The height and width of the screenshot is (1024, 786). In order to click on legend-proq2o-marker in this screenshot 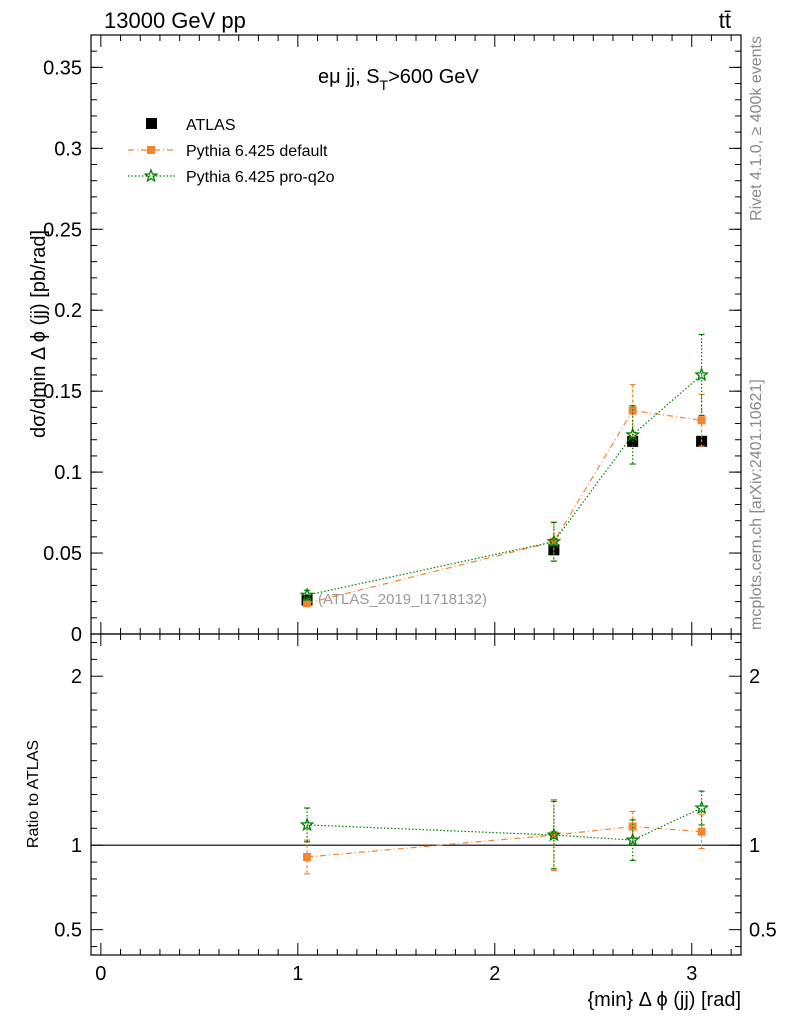, I will do `click(151, 175)`.